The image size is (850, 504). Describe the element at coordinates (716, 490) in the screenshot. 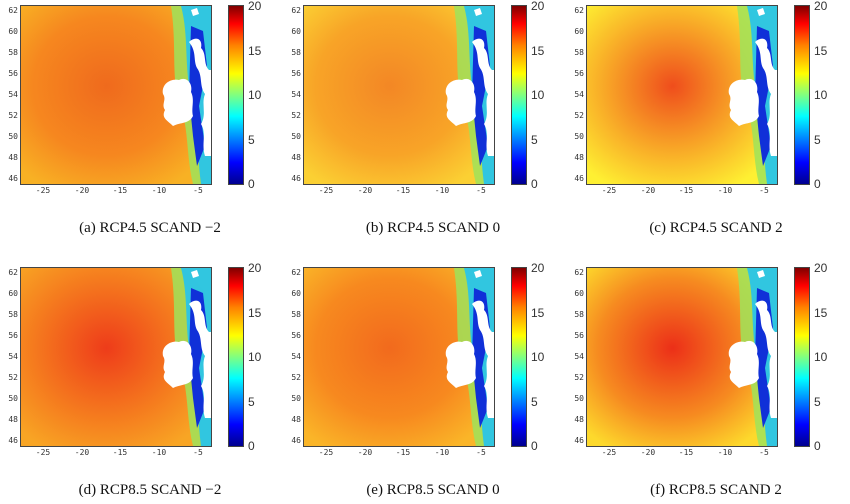

I see `panel-caption: (f) RCP8.5 SCAND 2` at that location.